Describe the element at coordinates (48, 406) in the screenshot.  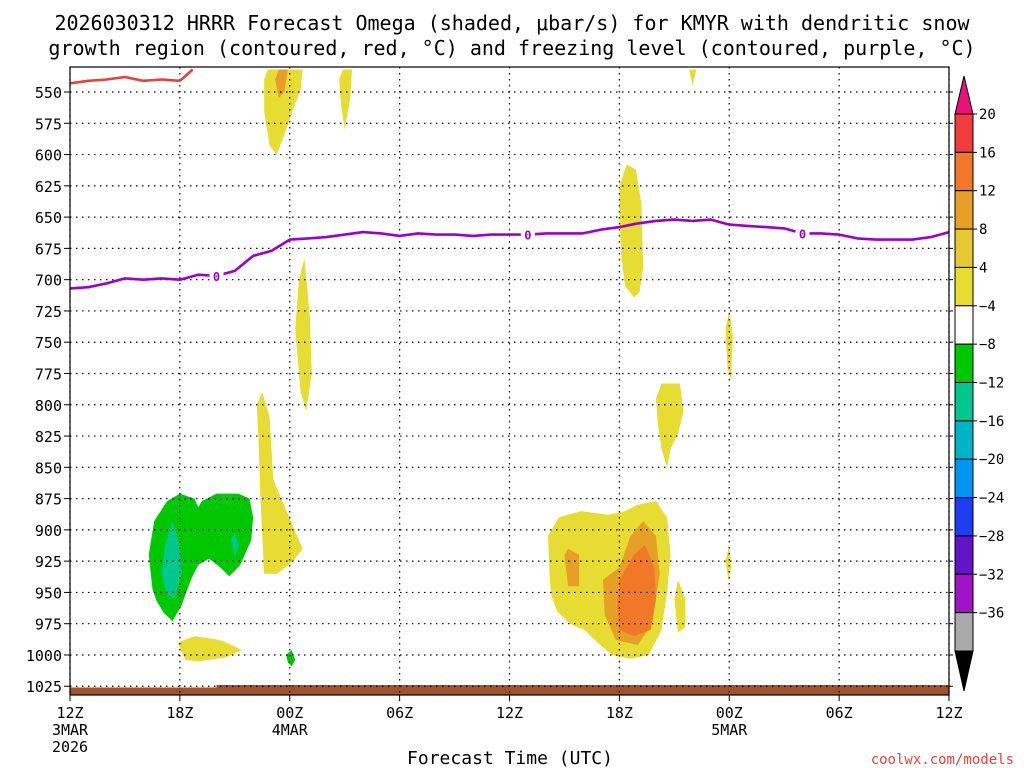
I see `y-tick-label: 800` at that location.